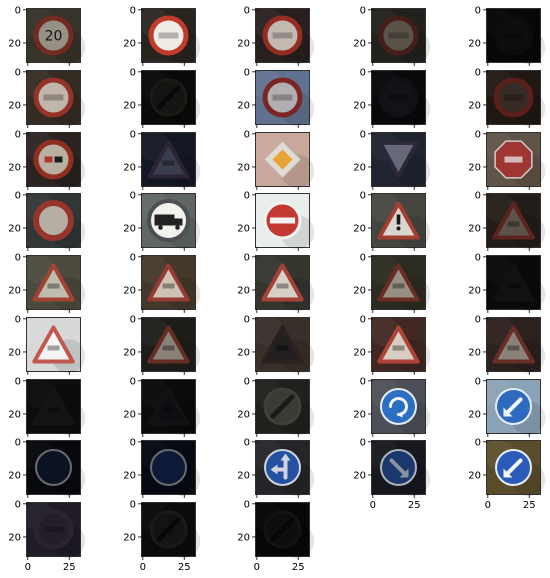 This screenshot has height=578, width=550. What do you see at coordinates (184, 567) in the screenshot?
I see `x-tick-label: 25` at bounding box center [184, 567].